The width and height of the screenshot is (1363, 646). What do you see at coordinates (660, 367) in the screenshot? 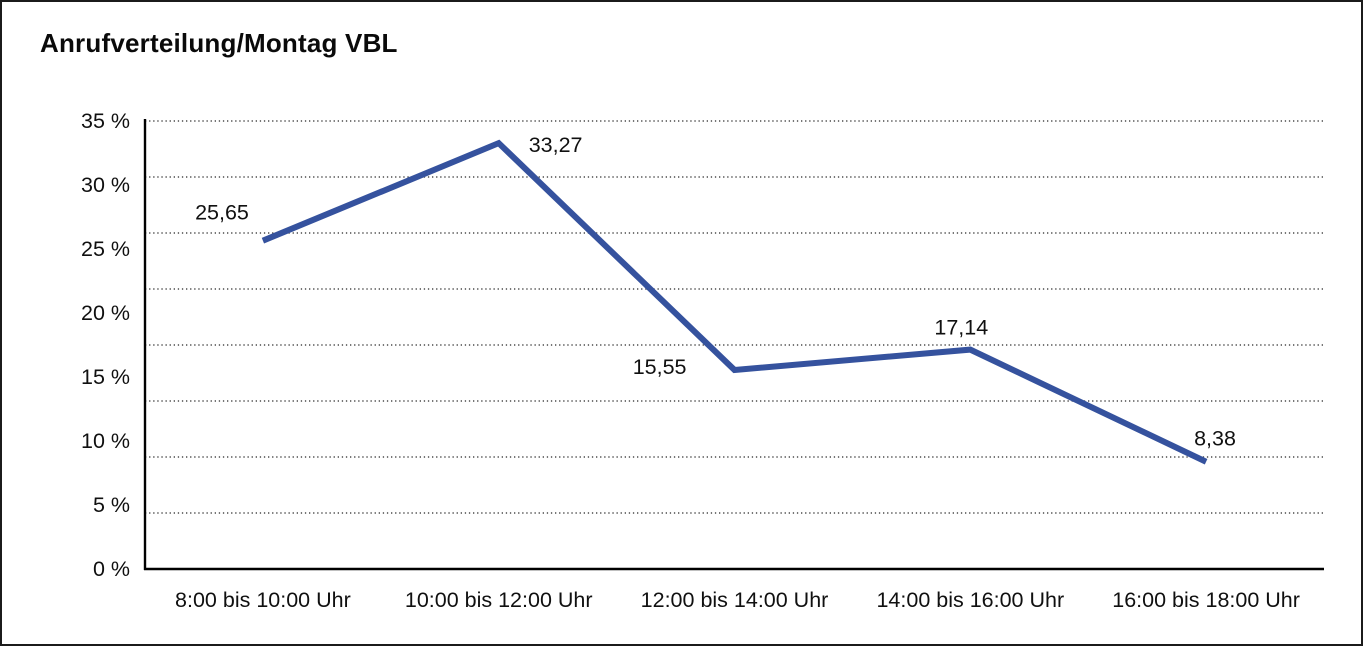
I see `data-point-label: 15,55` at bounding box center [660, 367].